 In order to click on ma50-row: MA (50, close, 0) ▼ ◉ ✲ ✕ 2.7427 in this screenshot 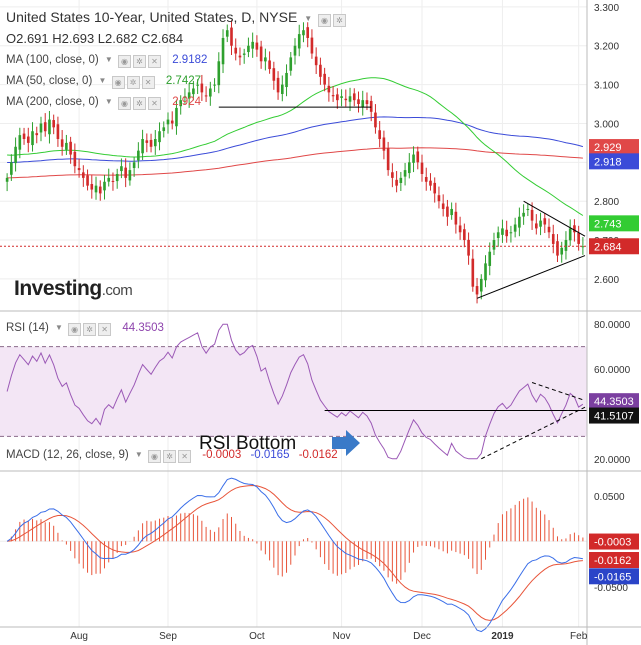, I will do `click(103, 82)`.